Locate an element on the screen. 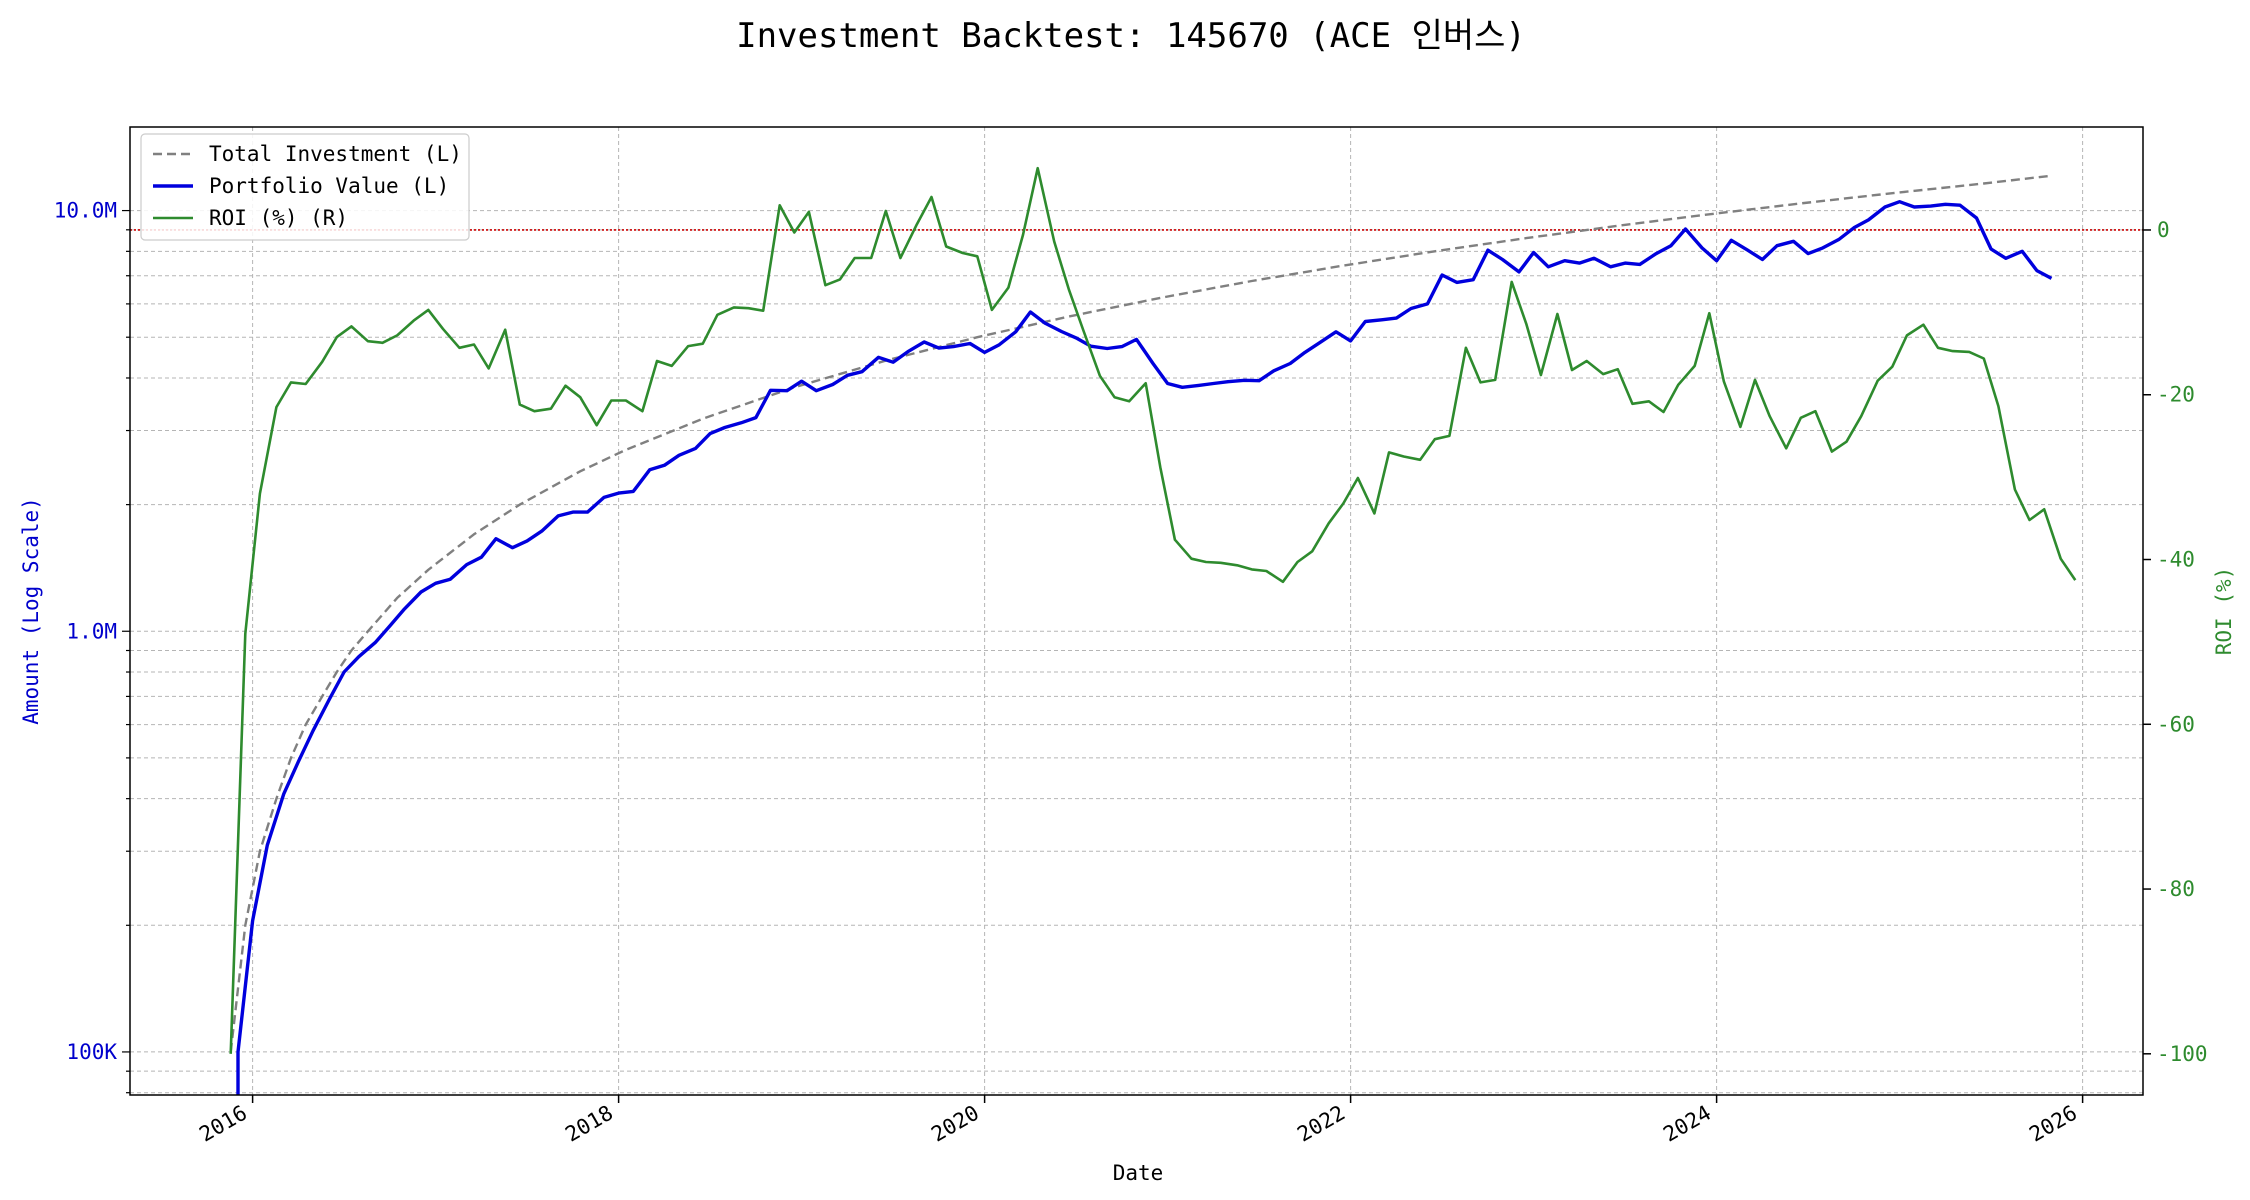 This screenshot has height=1200, width=2250. y-right-axis-label: ROI (%) is located at coordinates (2224, 611).